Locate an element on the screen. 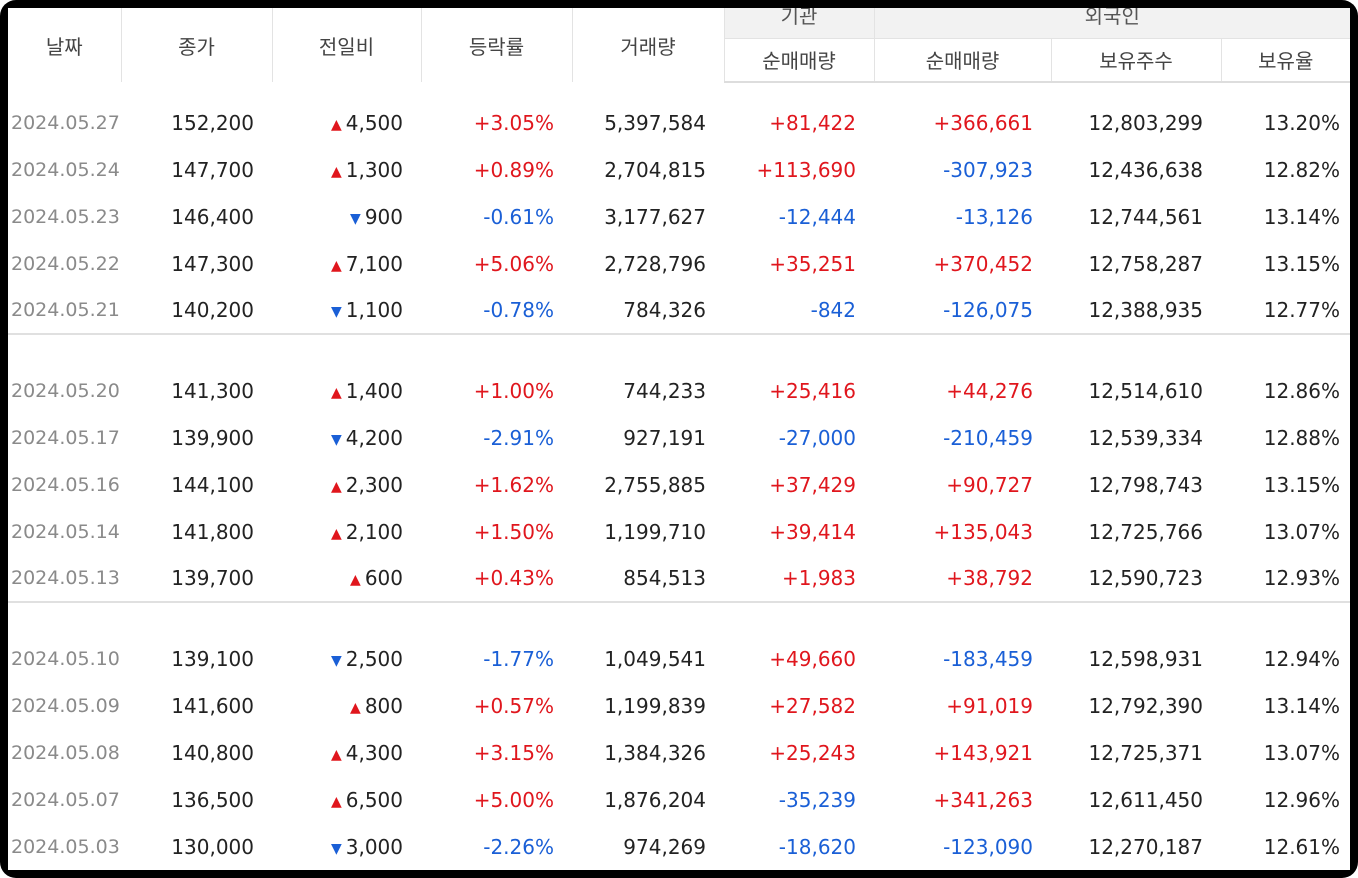 The height and width of the screenshot is (878, 1358). cell-holdings: 12,725,766 is located at coordinates (1145, 531).